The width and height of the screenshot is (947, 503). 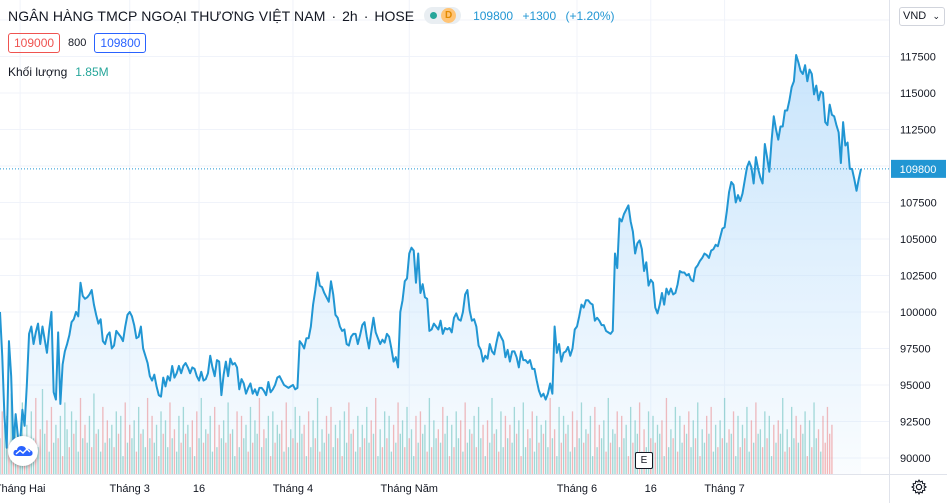 What do you see at coordinates (919, 487) in the screenshot?
I see `gear-icon` at bounding box center [919, 487].